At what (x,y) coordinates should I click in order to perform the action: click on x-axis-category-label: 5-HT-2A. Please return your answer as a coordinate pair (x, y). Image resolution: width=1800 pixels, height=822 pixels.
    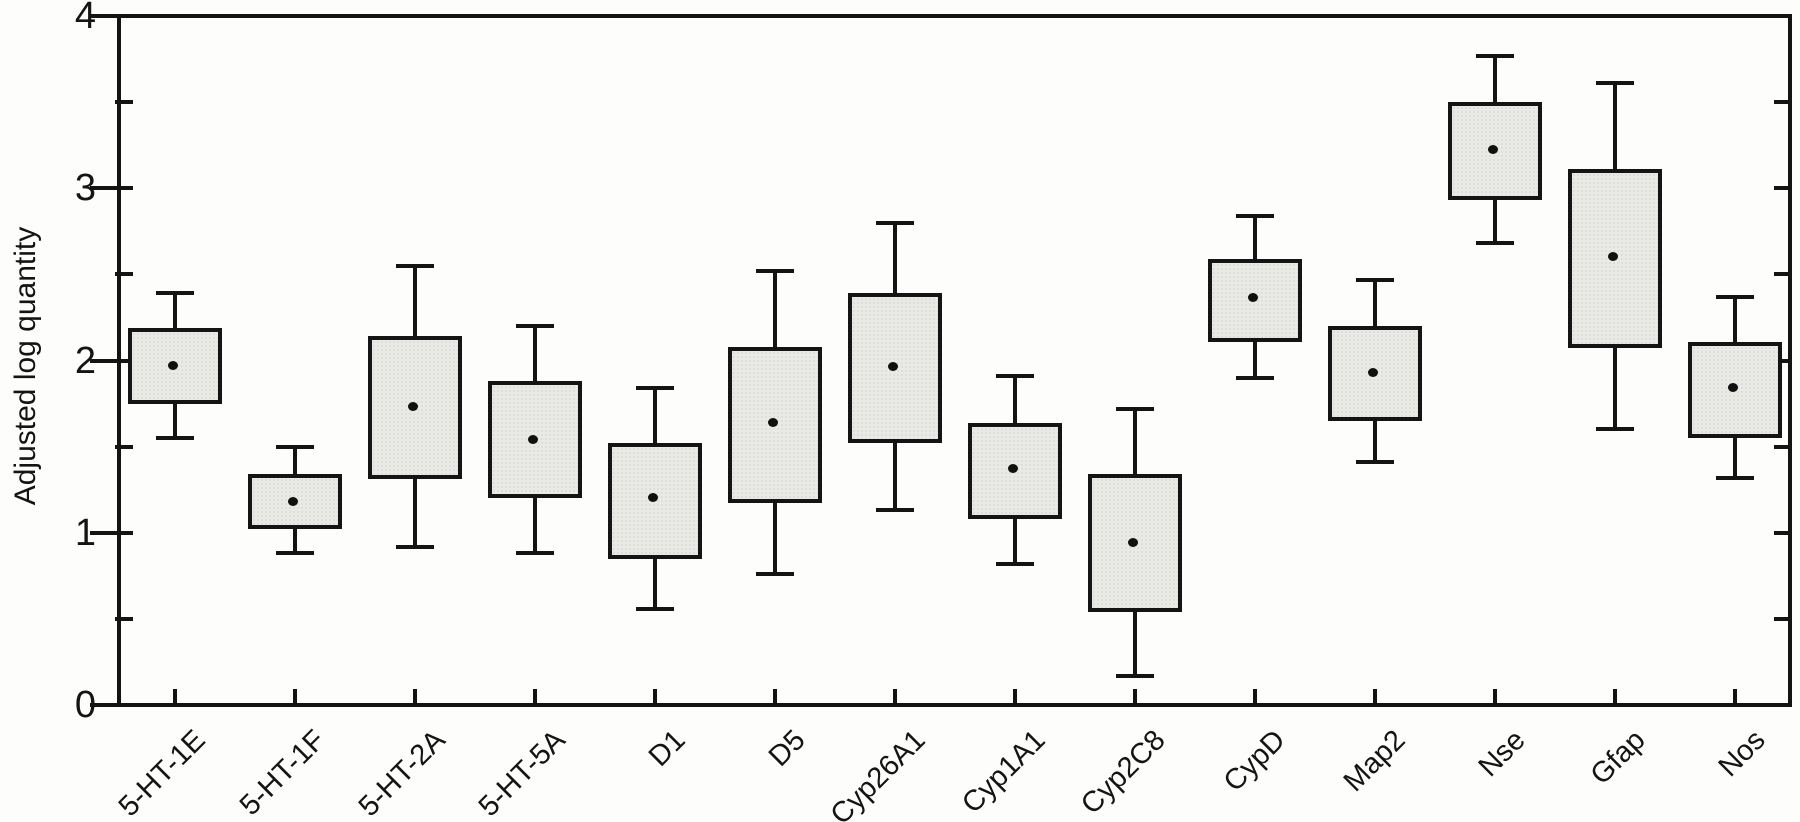
    Looking at the image, I should click on (402, 773).